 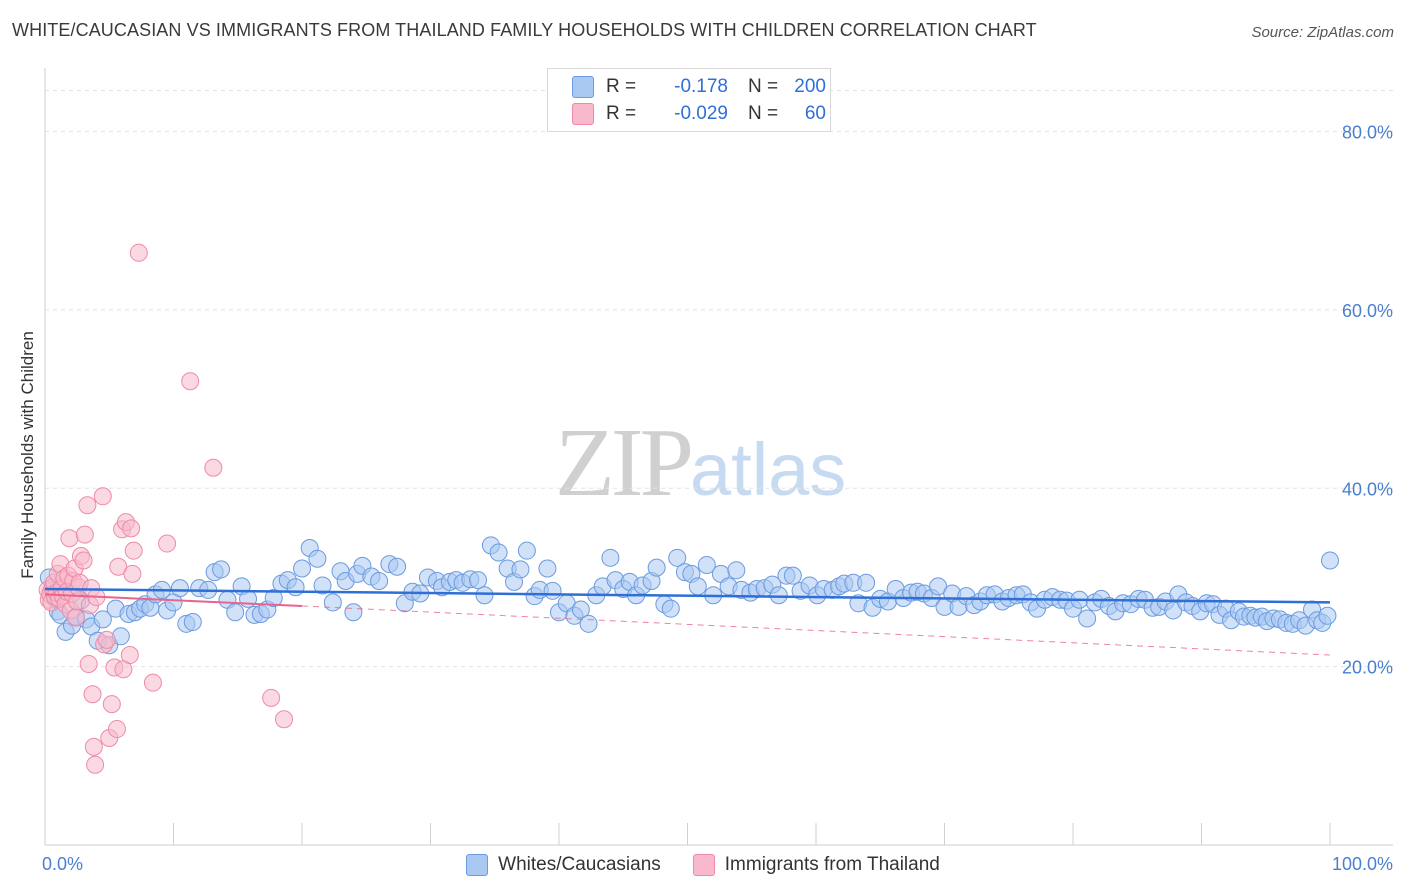 I want to click on legend-label-thailand: Immigrants from Thailand, so click(x=832, y=864).